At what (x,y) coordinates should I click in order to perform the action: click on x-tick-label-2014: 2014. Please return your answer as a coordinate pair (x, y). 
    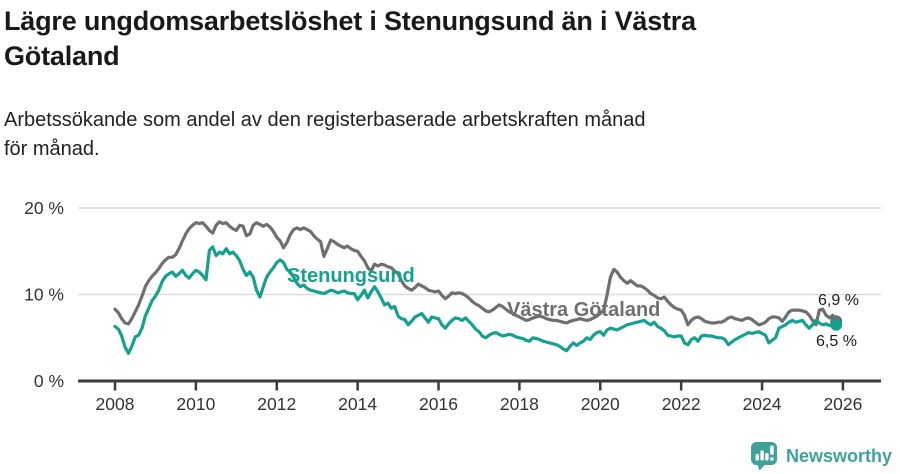
    Looking at the image, I should click on (357, 404).